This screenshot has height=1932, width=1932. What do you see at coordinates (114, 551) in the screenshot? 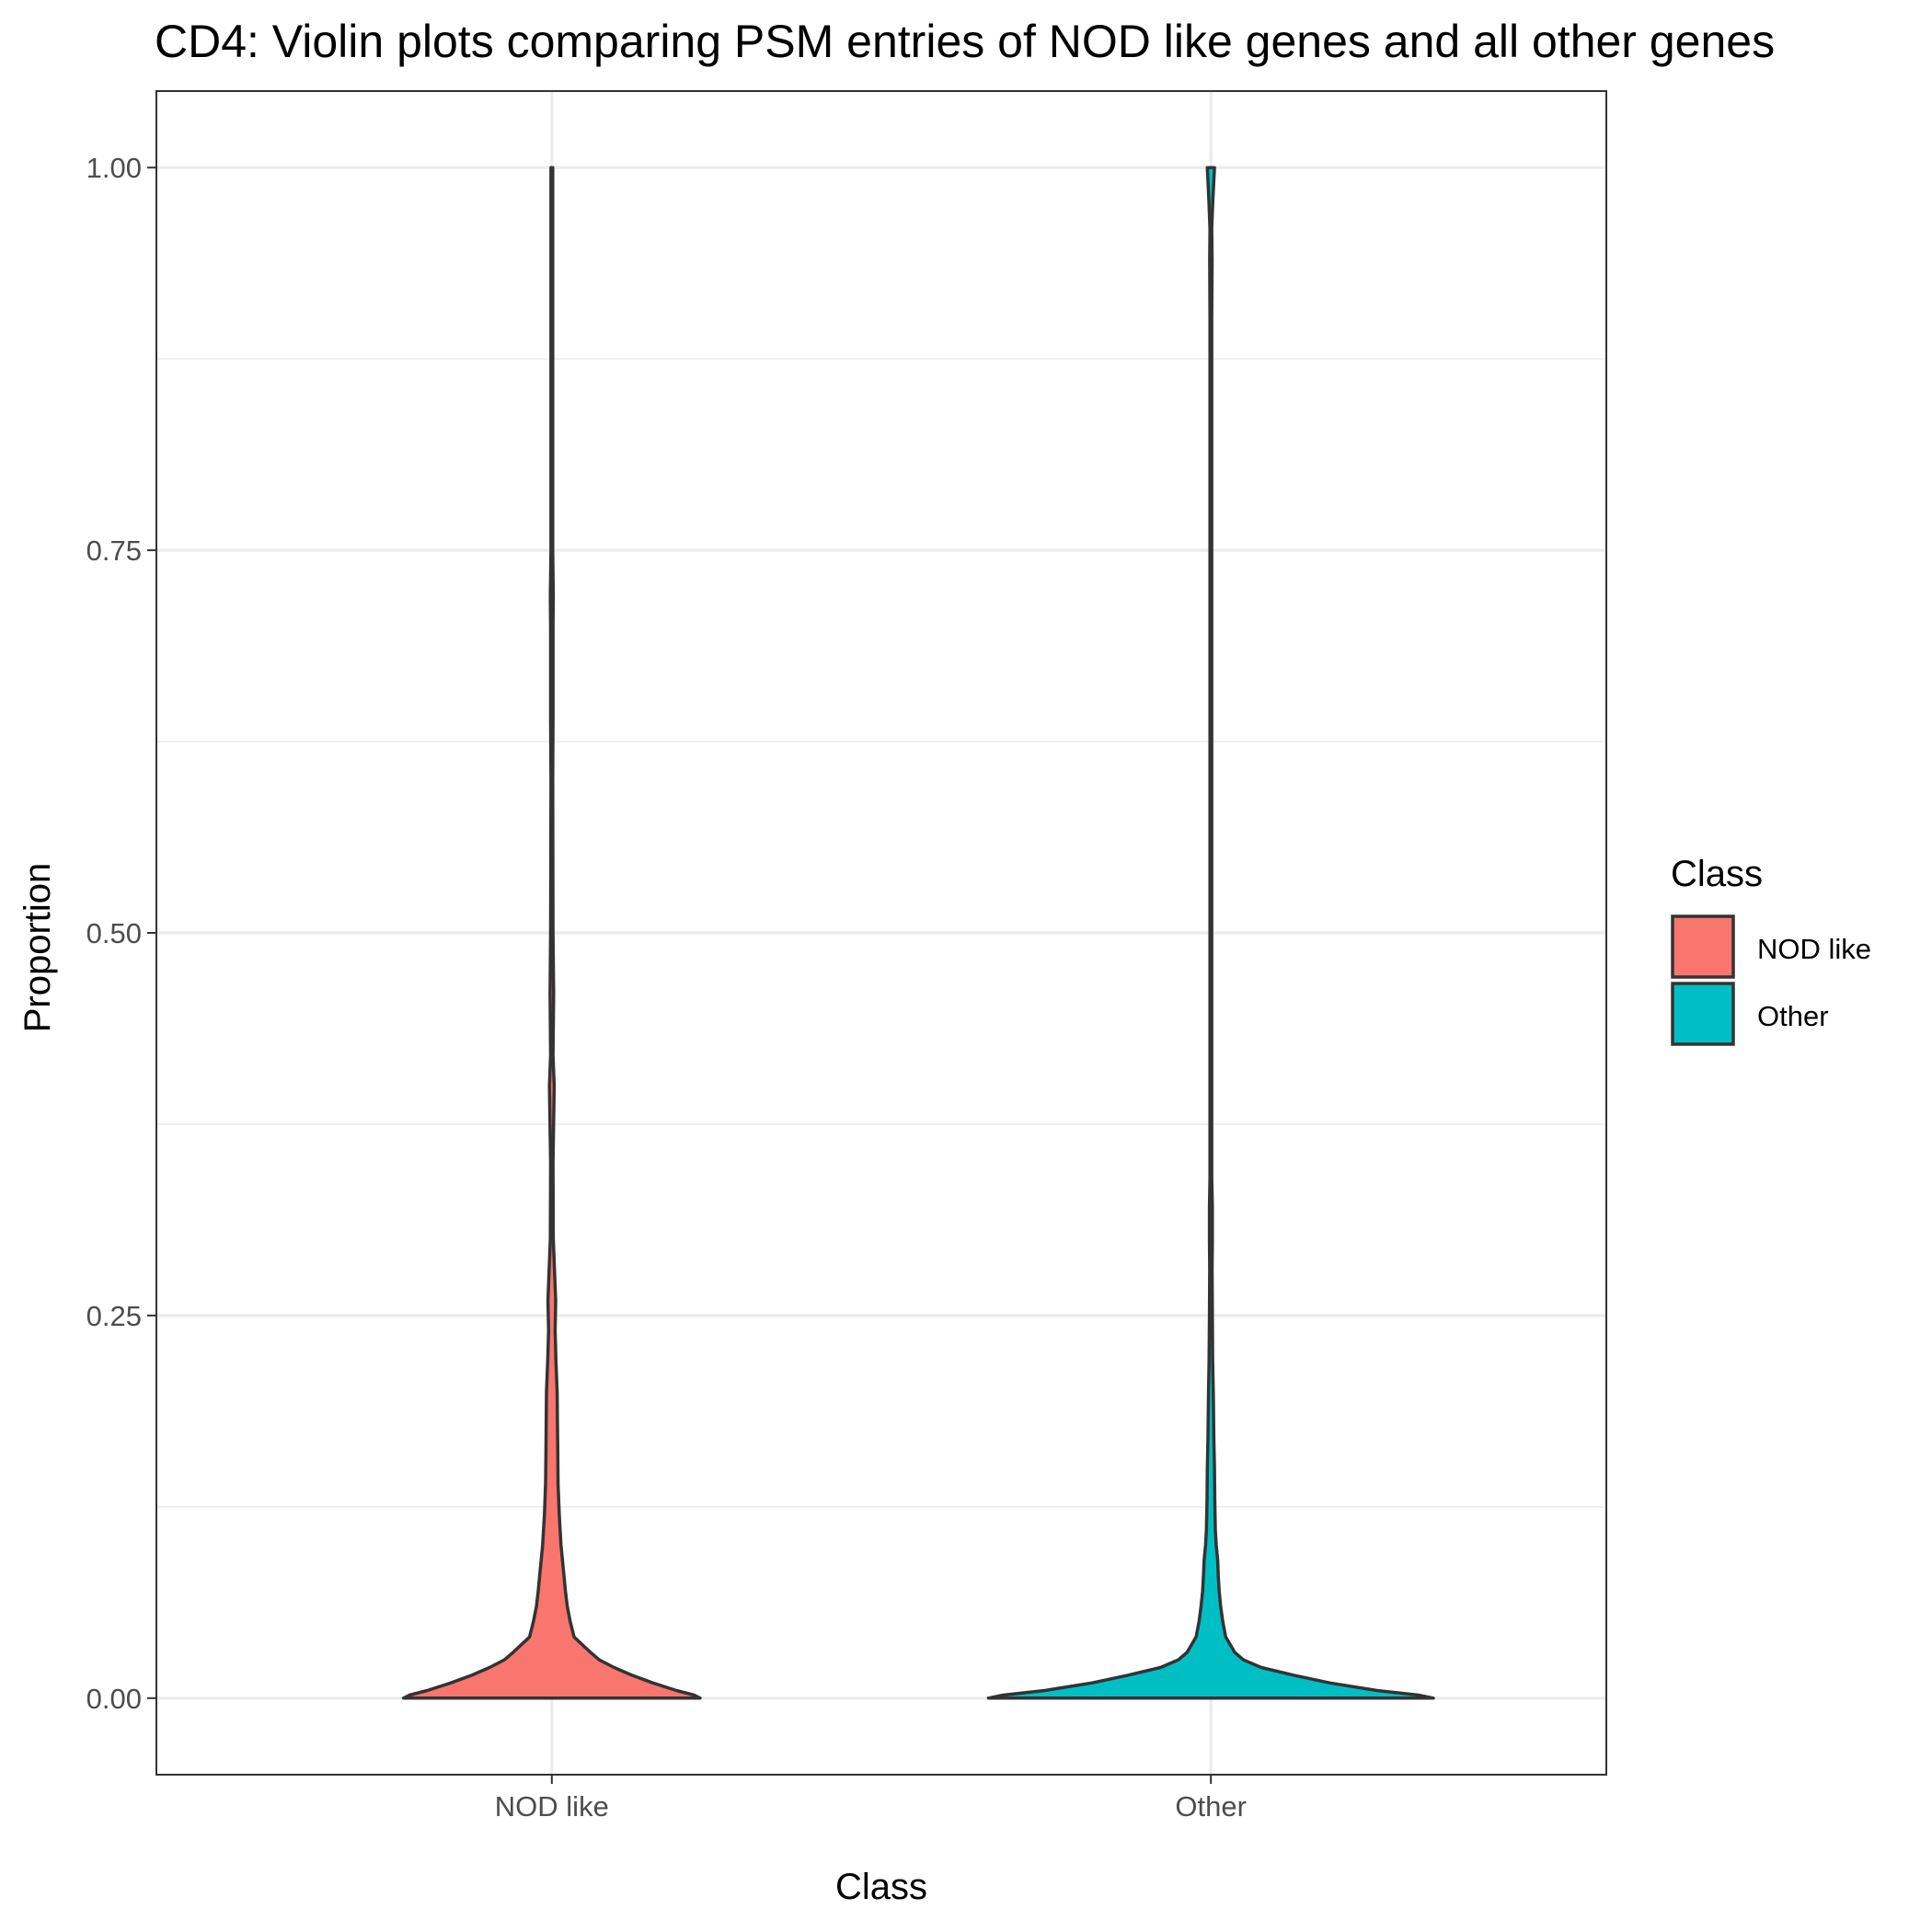
I see `y-tick-label: 0.75` at bounding box center [114, 551].